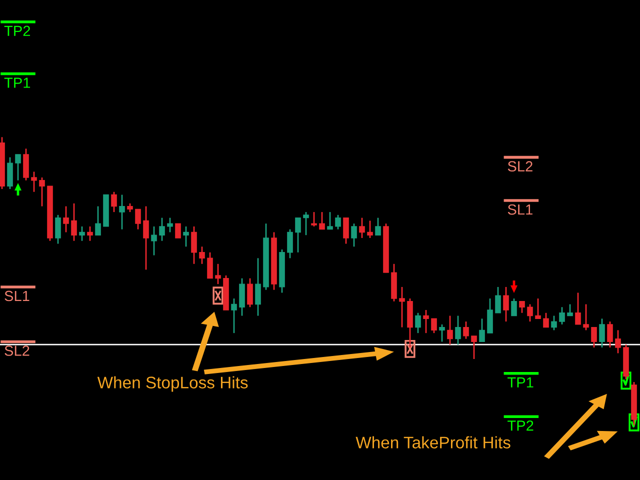 This screenshot has width=640, height=480. Describe the element at coordinates (433, 442) in the screenshot. I see `text: When TakeProfit Hits` at that location.